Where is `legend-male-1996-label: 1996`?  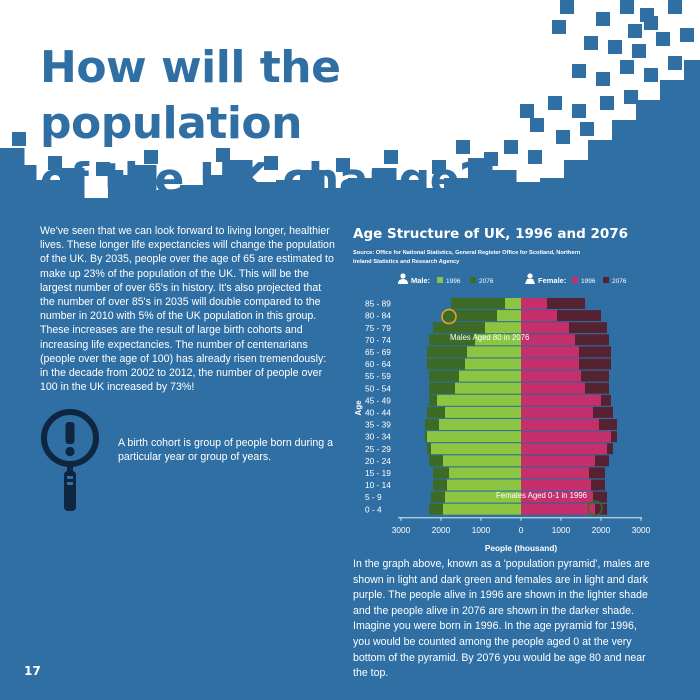 legend-male-1996-label: 1996 is located at coordinates (453, 281).